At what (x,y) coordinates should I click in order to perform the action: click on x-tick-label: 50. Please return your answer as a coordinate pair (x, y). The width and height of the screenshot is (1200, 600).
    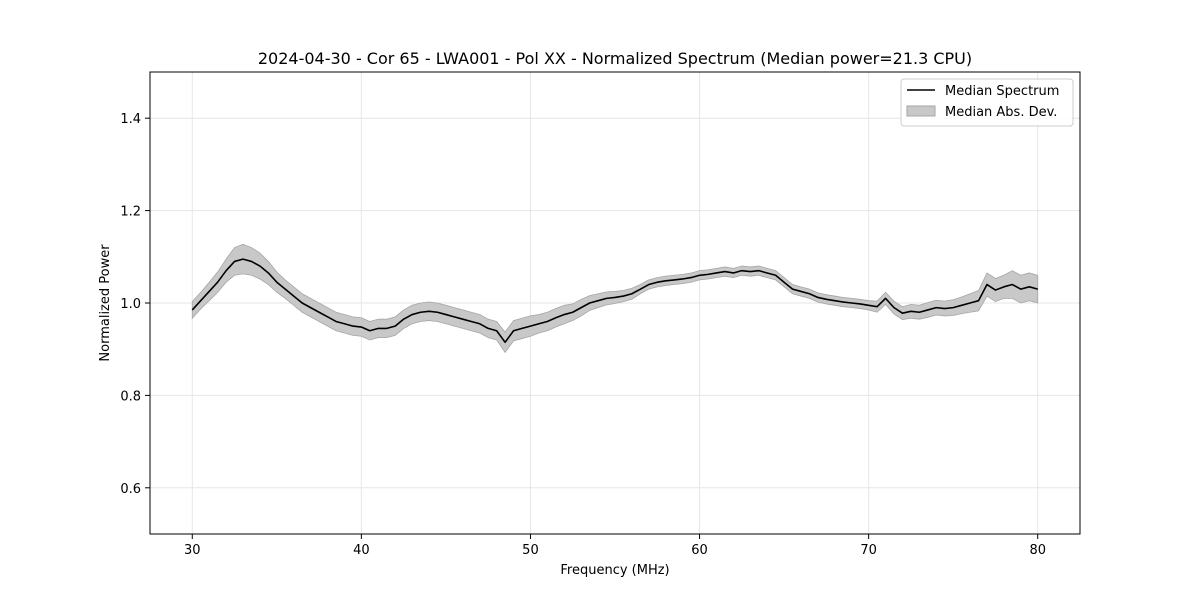
    Looking at the image, I should click on (530, 550).